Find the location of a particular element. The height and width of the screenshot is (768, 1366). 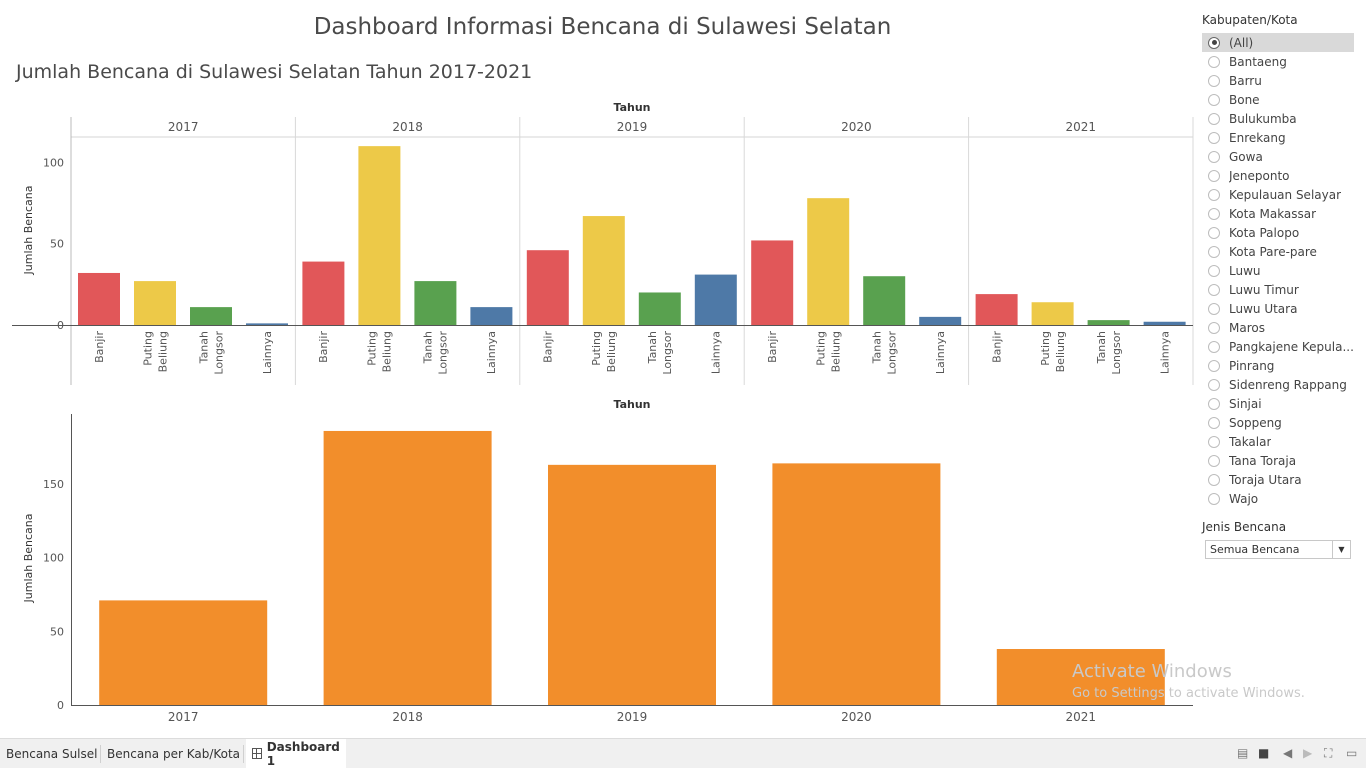

kabupaten-option-label: Enrekang is located at coordinates (1257, 137).